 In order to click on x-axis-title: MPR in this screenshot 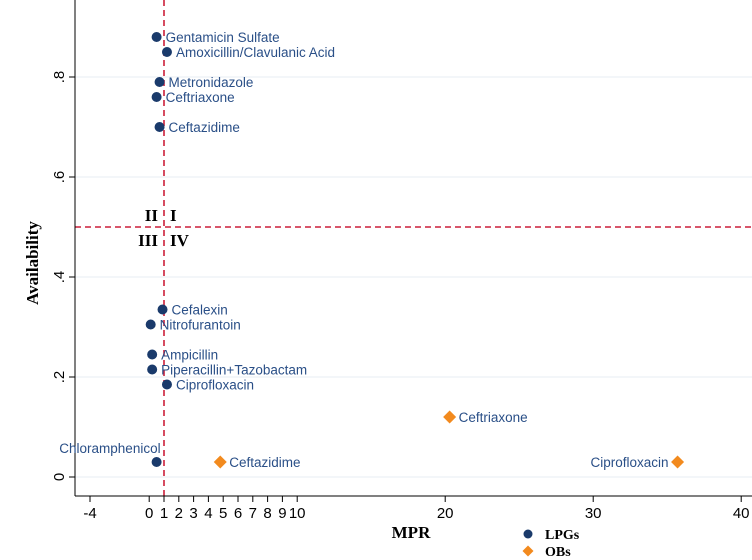, I will do `click(411, 532)`.